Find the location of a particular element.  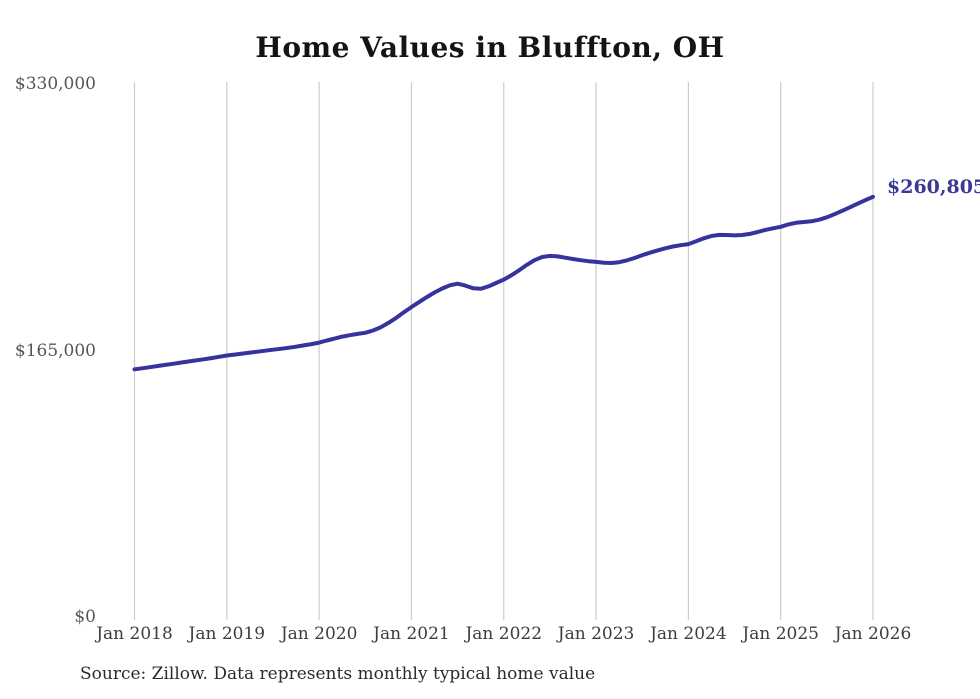

x-axis-tick-label: Jan 2021 is located at coordinates (411, 634).